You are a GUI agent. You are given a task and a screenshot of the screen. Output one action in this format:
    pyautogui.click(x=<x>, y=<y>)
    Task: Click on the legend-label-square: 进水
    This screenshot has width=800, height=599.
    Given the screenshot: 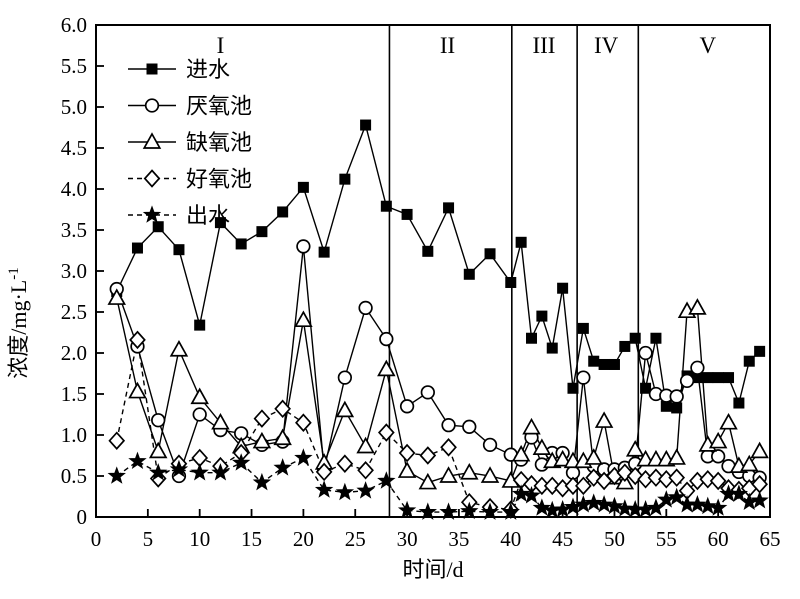 What is the action you would take?
    pyautogui.click(x=208, y=69)
    